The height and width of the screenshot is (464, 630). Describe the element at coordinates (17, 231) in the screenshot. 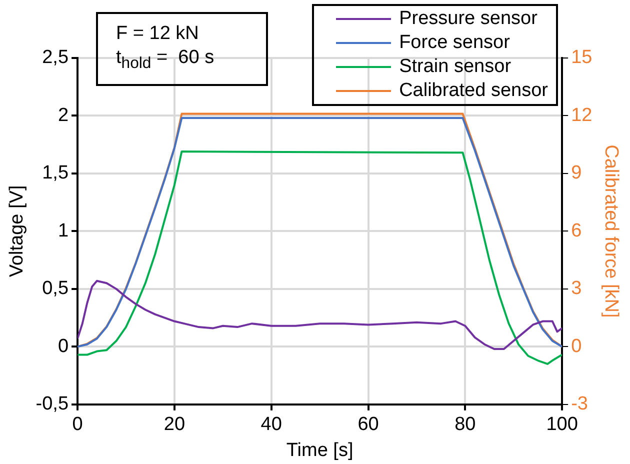

I see `y-axis-title: Voltage [V]` at that location.